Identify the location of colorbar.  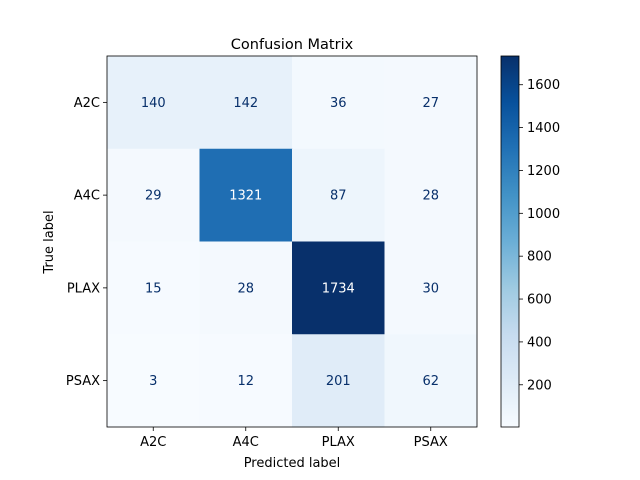
(510, 241).